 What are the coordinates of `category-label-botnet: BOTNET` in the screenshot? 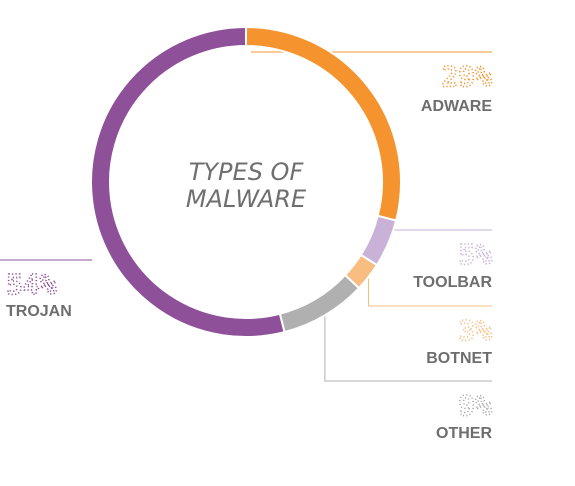 It's located at (459, 358).